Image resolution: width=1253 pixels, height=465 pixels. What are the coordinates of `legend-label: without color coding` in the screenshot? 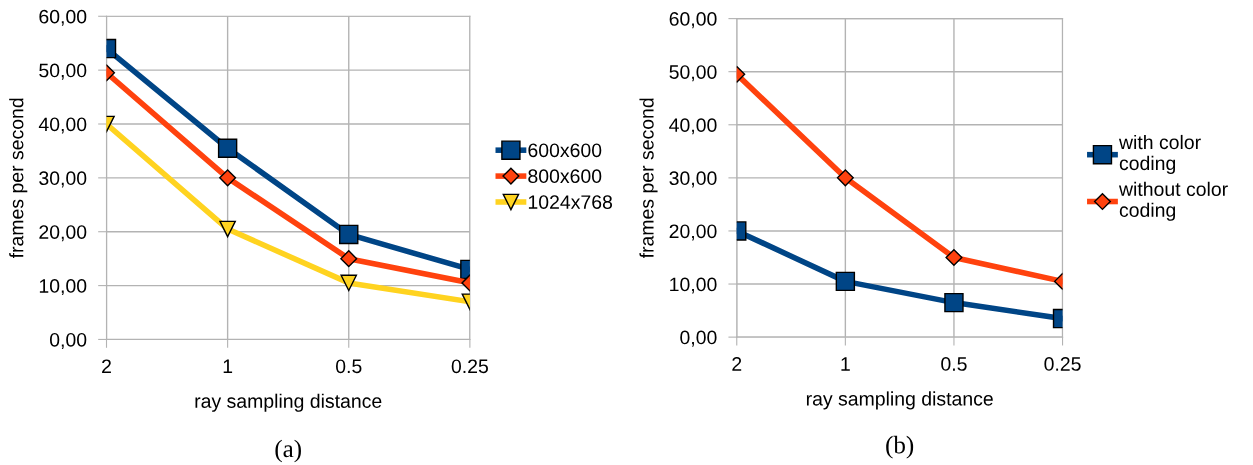 It's located at (1173, 201).